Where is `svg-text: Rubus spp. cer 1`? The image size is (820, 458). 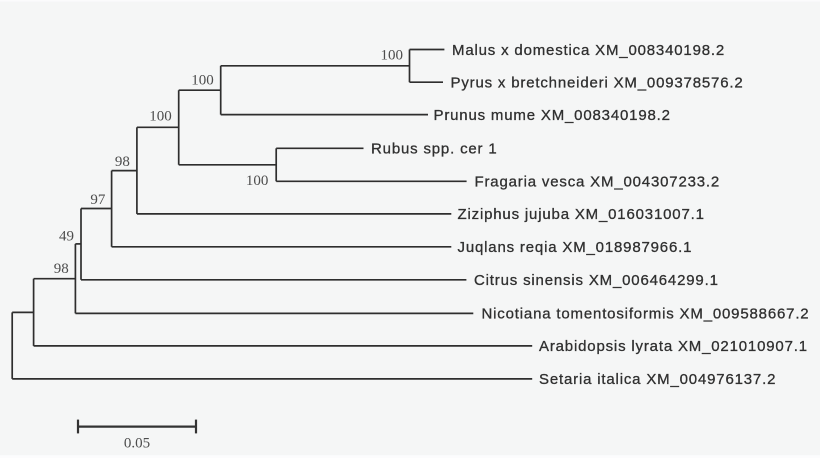
svg-text: Rubus spp. cer 1 is located at coordinates (434, 149).